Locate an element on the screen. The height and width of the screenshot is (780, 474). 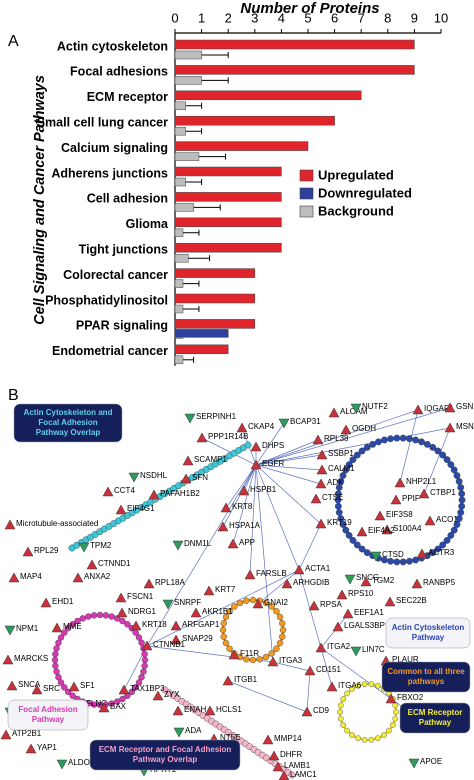
x-tick-label: 4 is located at coordinates (281, 17).